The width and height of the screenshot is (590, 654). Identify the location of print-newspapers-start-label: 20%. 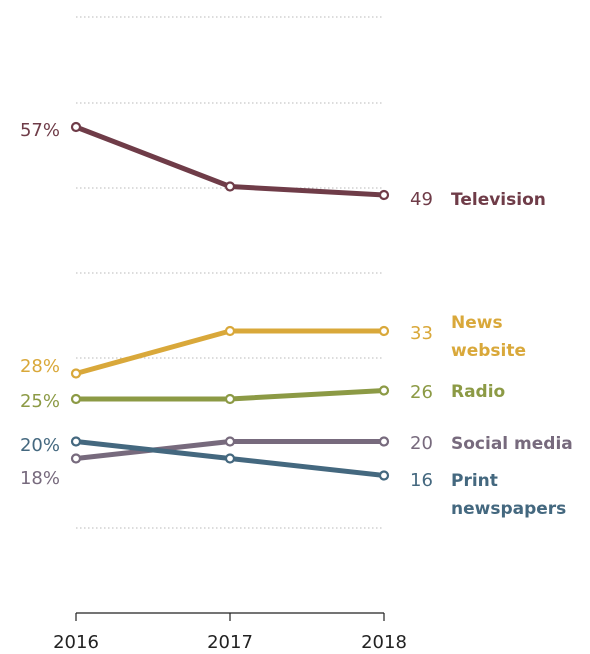
(40, 445).